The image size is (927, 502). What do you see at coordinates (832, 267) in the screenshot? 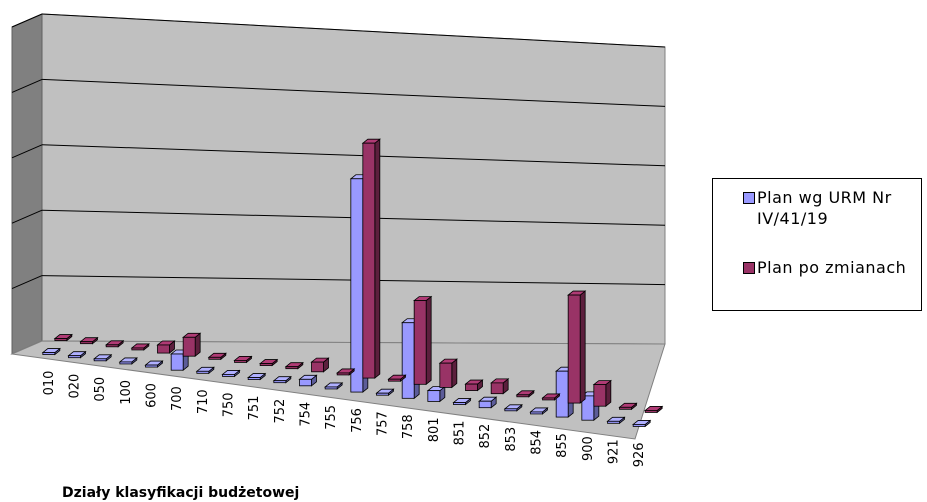
I see `legend-label-series-2: Plan po zmianach` at bounding box center [832, 267].